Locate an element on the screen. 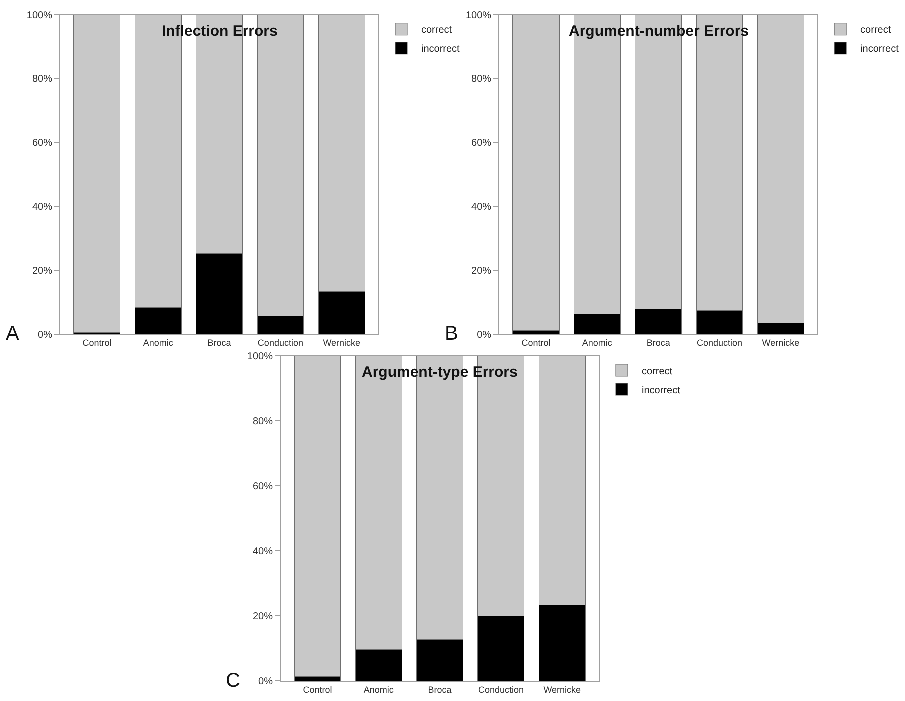  text: C is located at coordinates (233, 681).